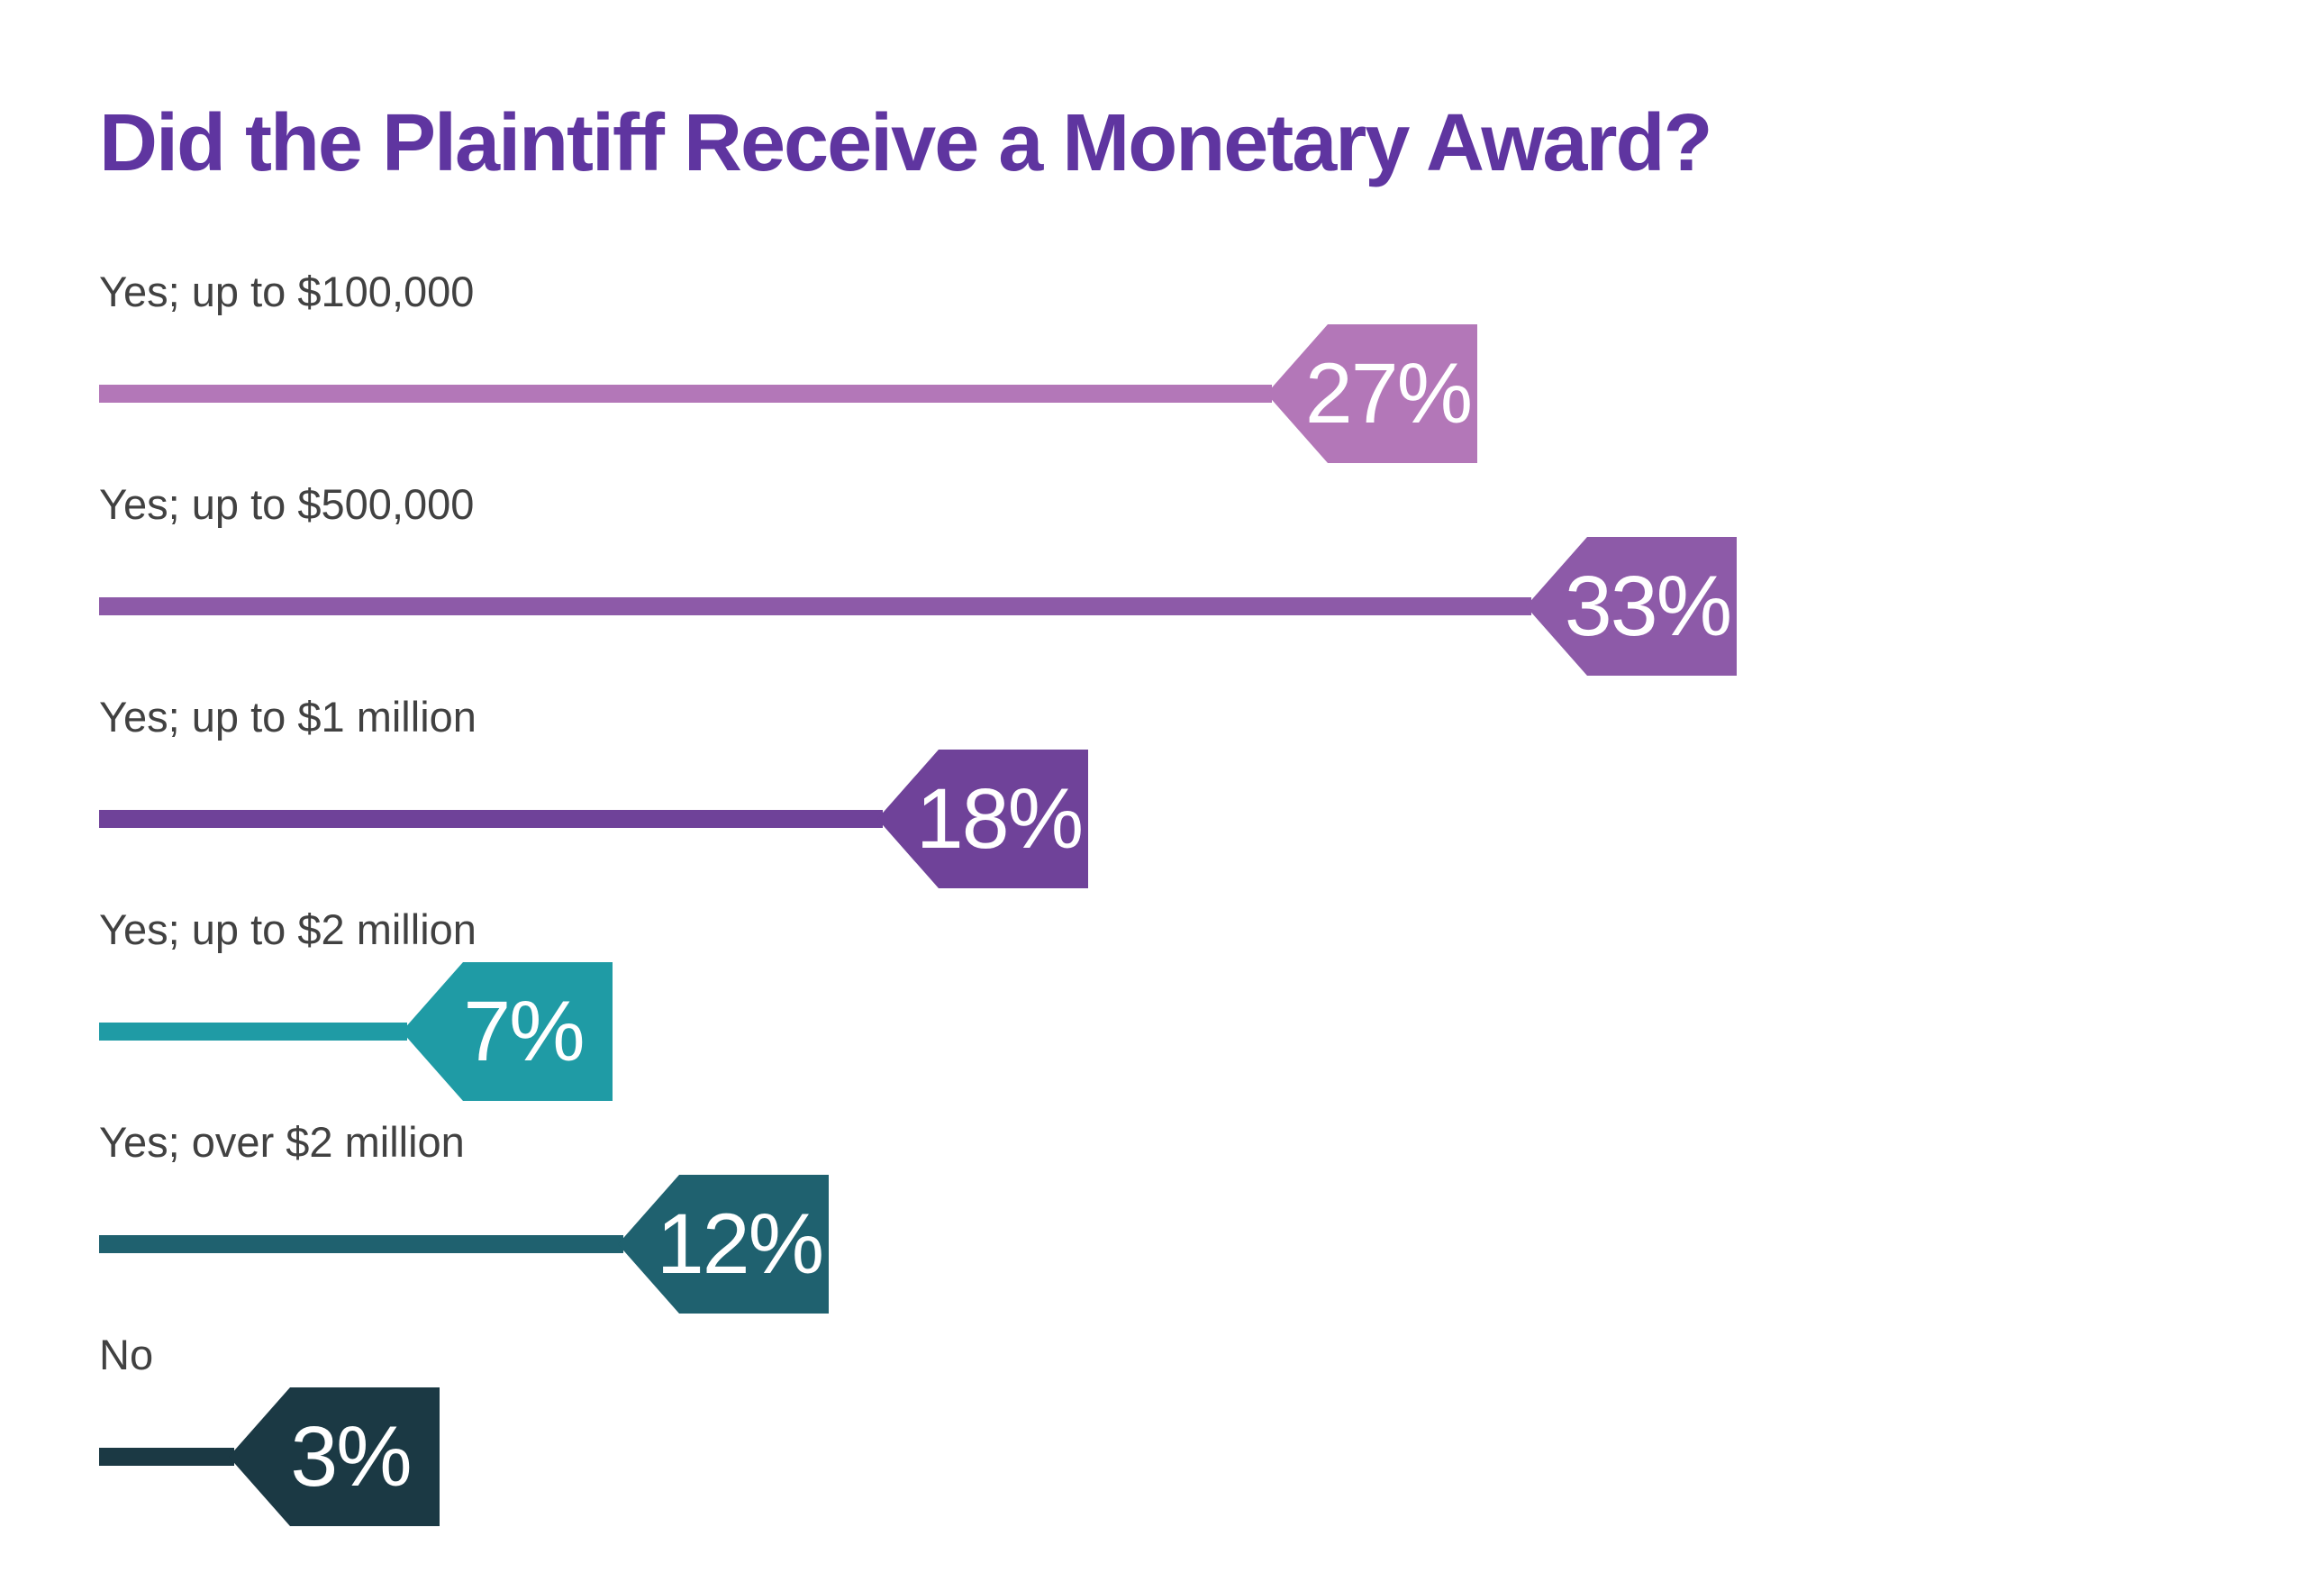 This screenshot has width=2324, height=1582. What do you see at coordinates (1648, 606) in the screenshot?
I see `value-label: 33%` at bounding box center [1648, 606].